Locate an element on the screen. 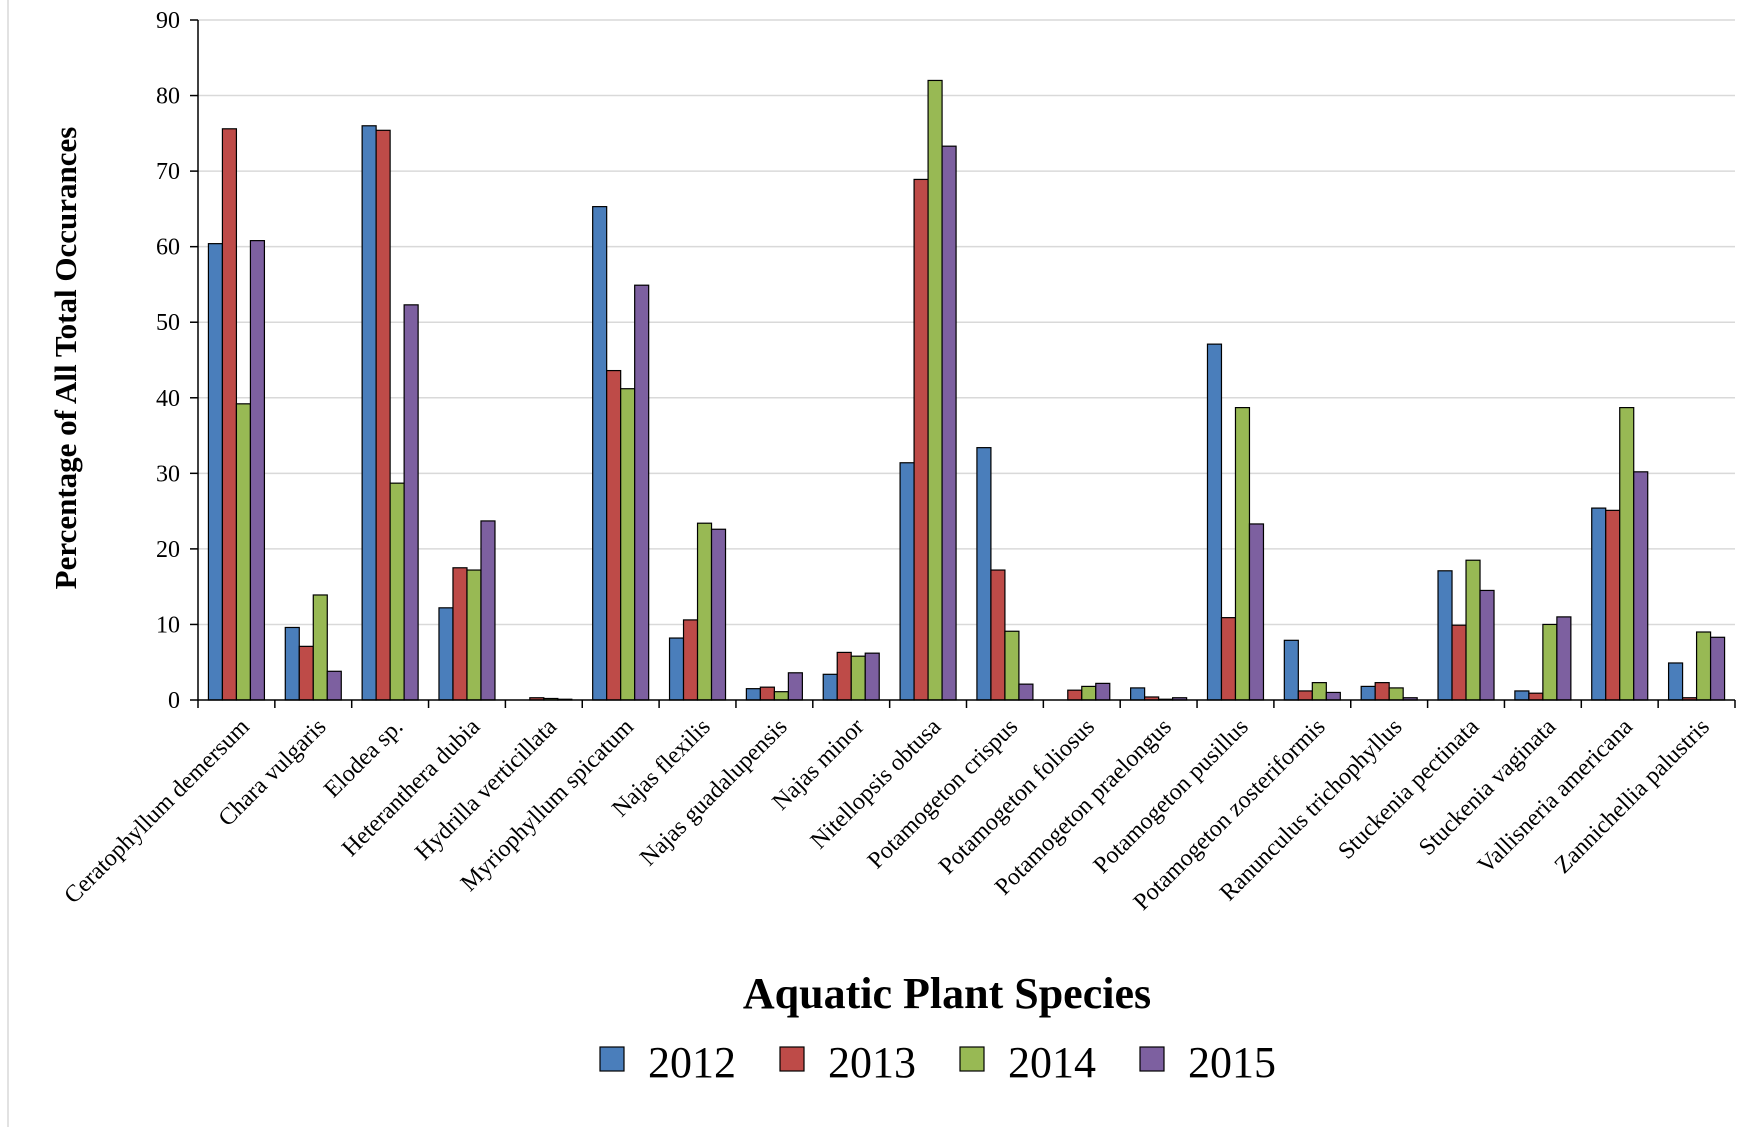 The width and height of the screenshot is (1737, 1132). y-tick-label: 10 is located at coordinates (168, 625).